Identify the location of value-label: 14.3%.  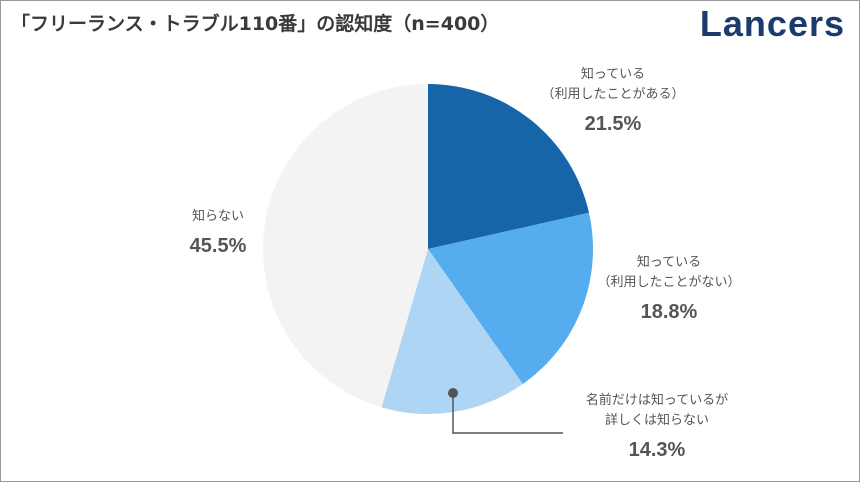
(657, 450).